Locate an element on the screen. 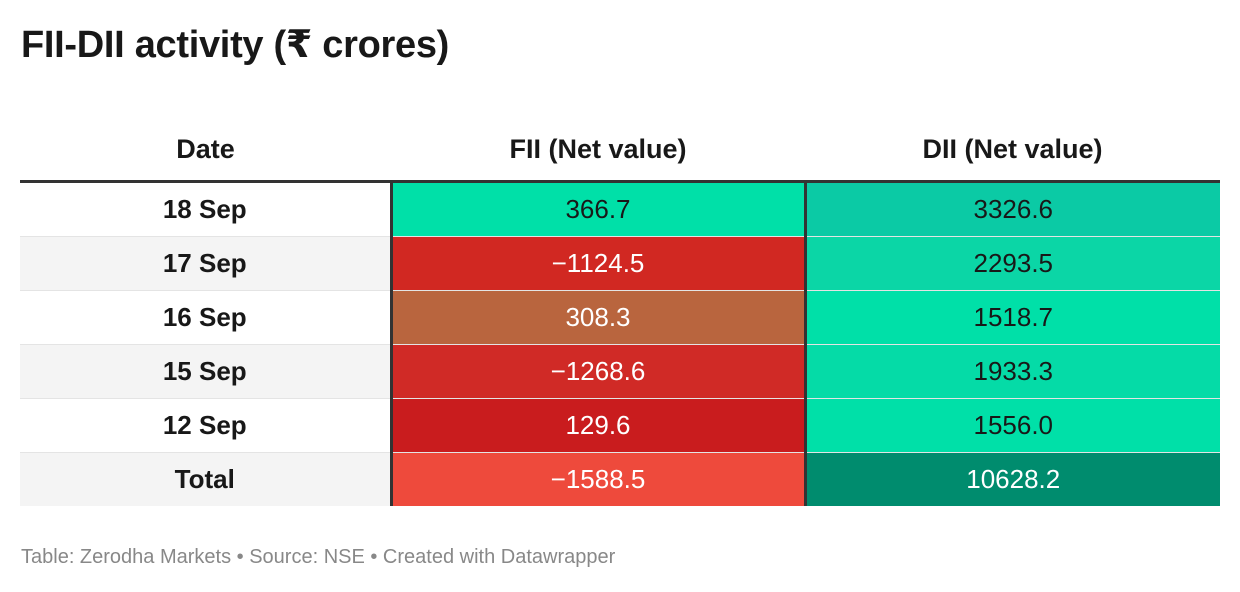  total-row: Total −1588.5 10628.2 is located at coordinates (620, 479).